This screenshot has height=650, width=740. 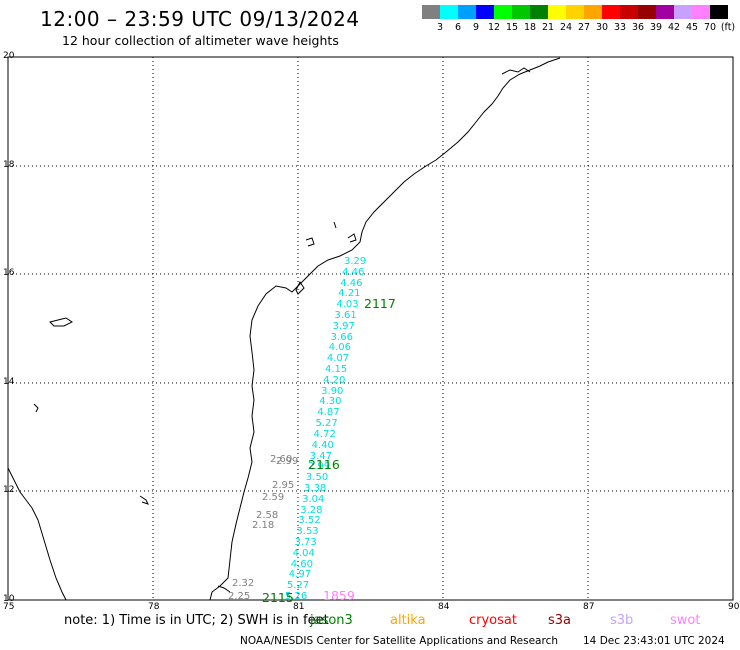 I want to click on swh-value: 2.58, so click(x=267, y=515).